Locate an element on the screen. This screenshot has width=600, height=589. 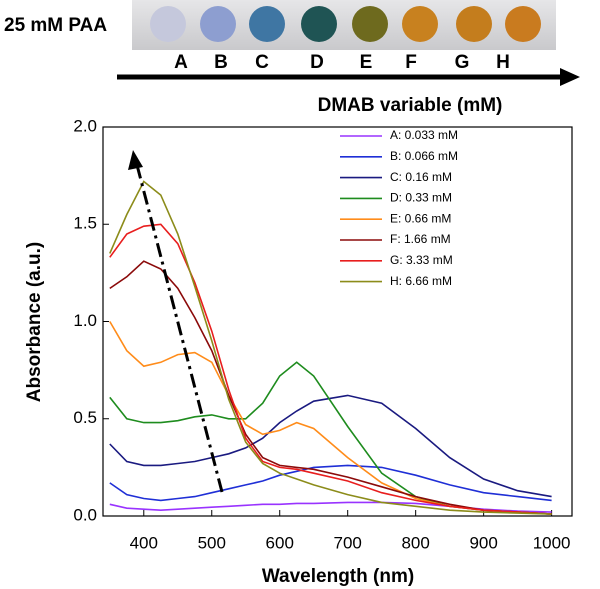
x-tick-label: 1000 is located at coordinates (552, 542).